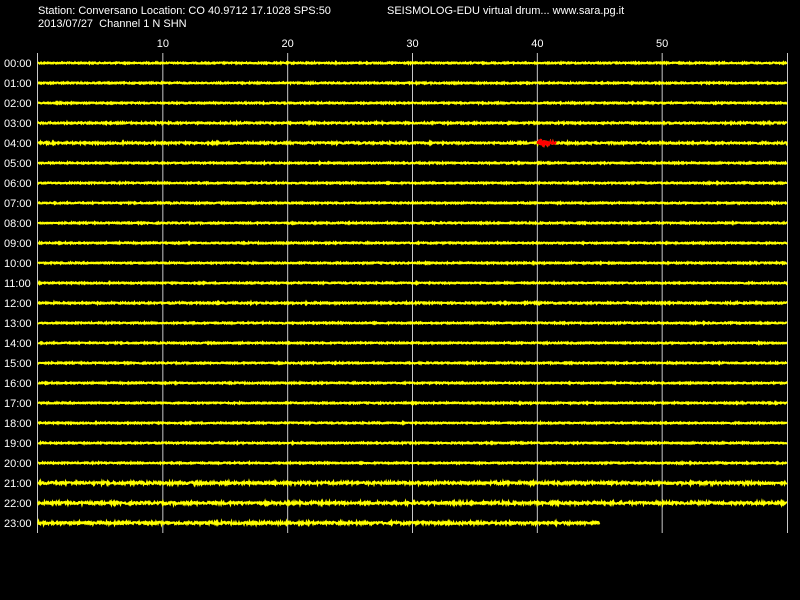  Describe the element at coordinates (18, 364) in the screenshot. I see `row-time-label: 15:00` at that location.